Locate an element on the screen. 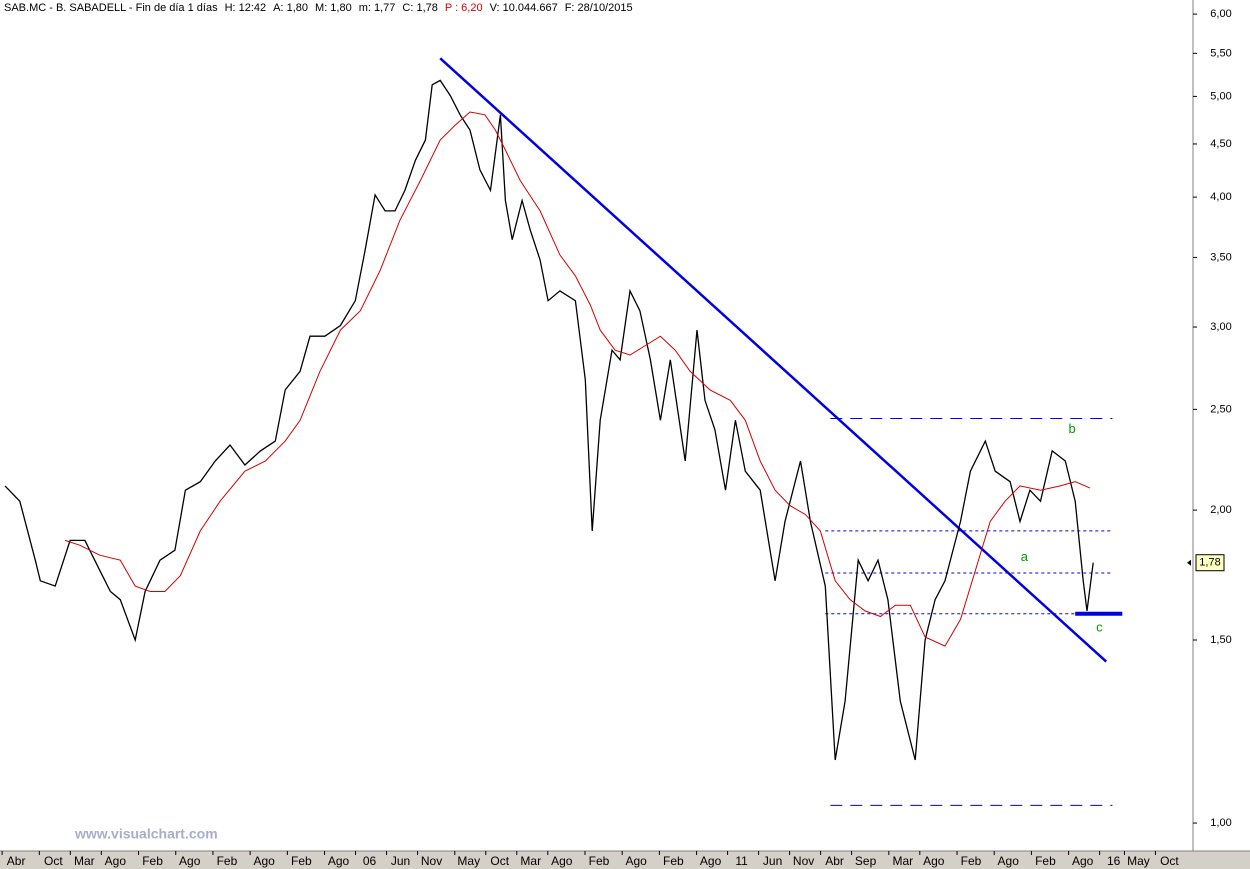  header-item: V: 10.044.667 is located at coordinates (524, 8).